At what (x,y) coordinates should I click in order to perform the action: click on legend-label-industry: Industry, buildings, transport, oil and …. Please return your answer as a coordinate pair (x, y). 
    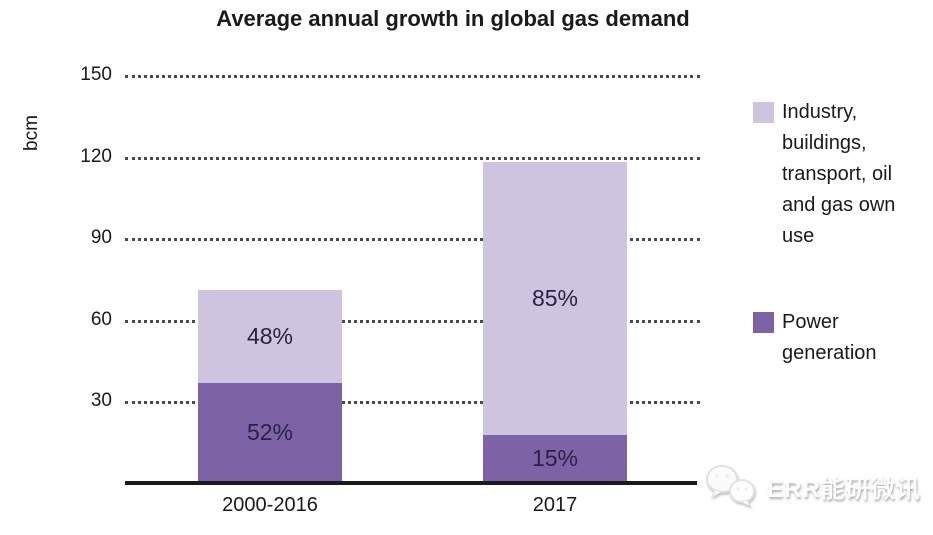
    Looking at the image, I should click on (839, 174).